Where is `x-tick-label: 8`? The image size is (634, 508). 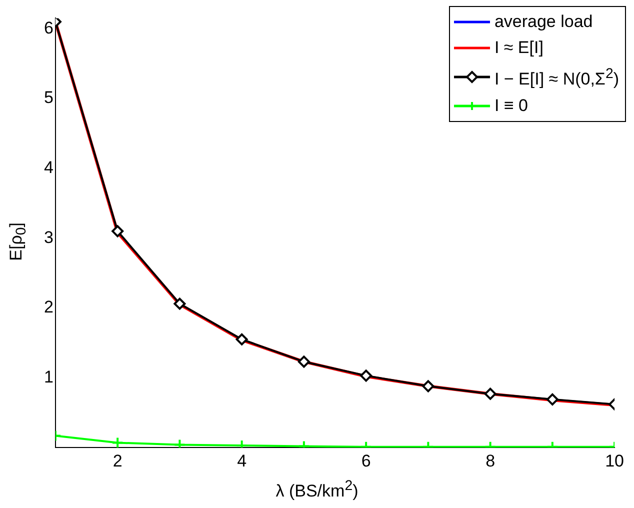 x-tick-label: 8 is located at coordinates (491, 460).